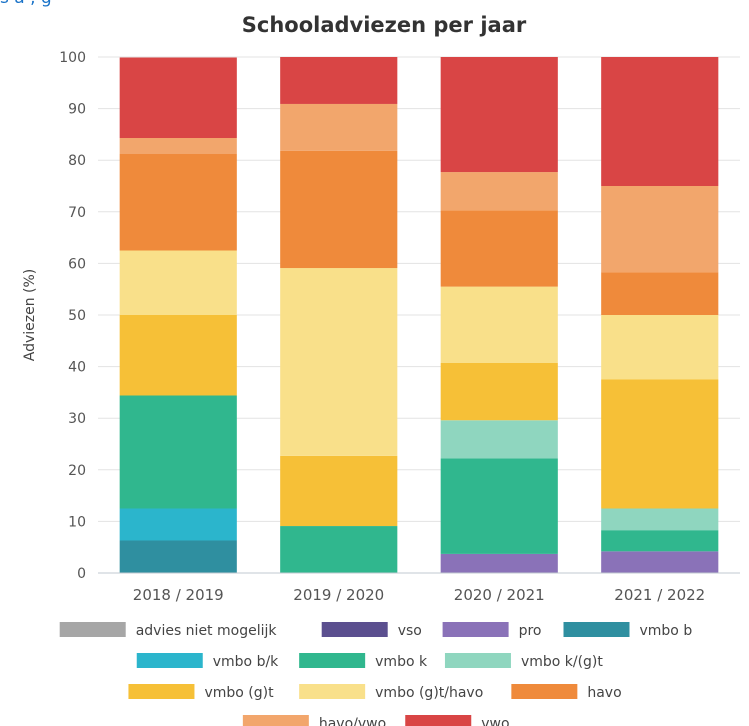  Describe the element at coordinates (410, 631) in the screenshot. I see `legend-label: vso` at that location.